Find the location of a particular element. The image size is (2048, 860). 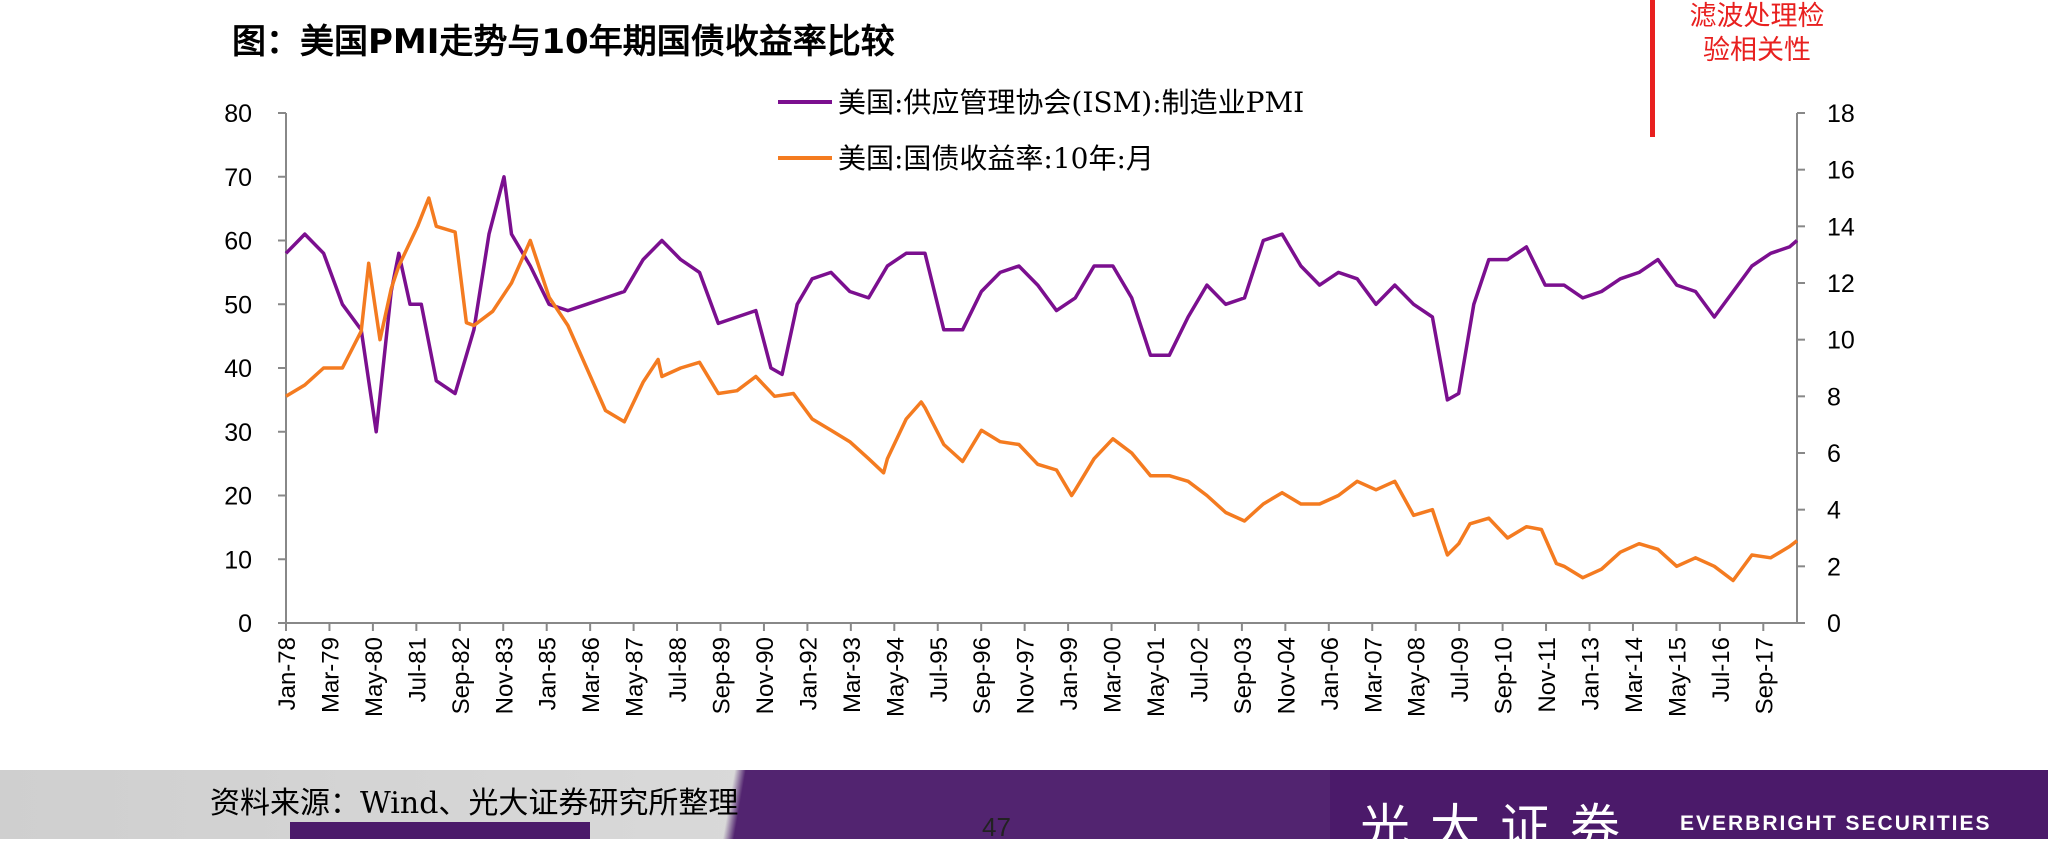

x-tick-label: Jul-09 is located at coordinates (1460, 669).